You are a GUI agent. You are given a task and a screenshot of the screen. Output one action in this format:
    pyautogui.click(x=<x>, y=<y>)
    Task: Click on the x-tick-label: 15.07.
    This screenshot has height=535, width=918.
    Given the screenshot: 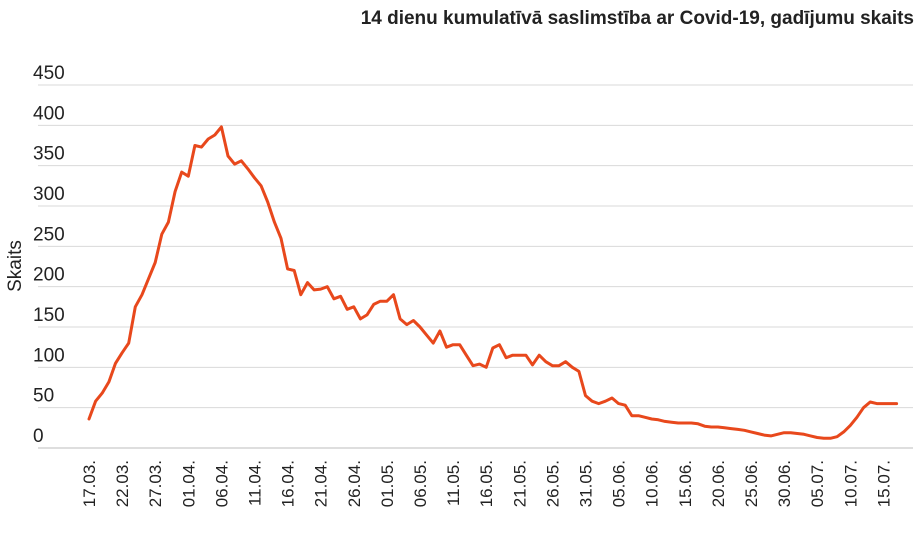 What is the action you would take?
    pyautogui.click(x=883, y=483)
    